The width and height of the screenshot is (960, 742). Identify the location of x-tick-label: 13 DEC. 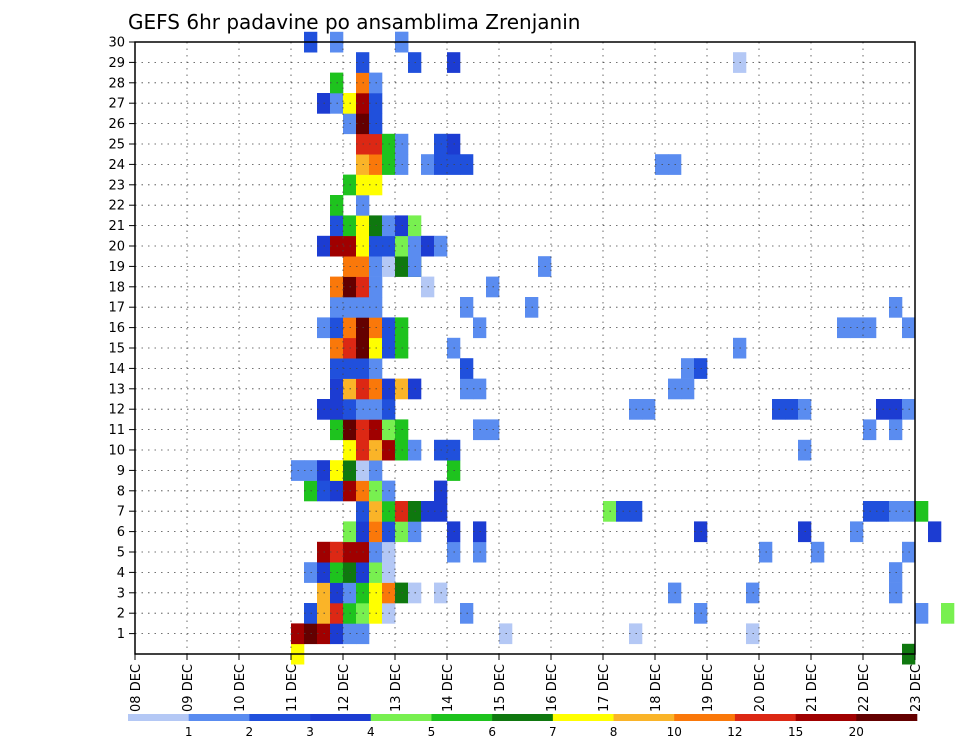
(396, 688).